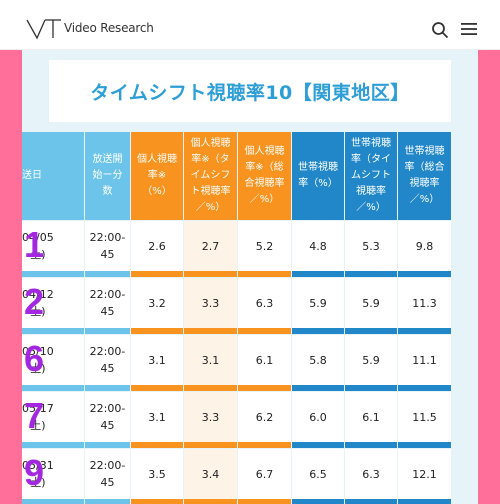 Image resolution: width=500 pixels, height=504 pixels. Describe the element at coordinates (34, 244) in the screenshot. I see `rank-number: 1` at that location.